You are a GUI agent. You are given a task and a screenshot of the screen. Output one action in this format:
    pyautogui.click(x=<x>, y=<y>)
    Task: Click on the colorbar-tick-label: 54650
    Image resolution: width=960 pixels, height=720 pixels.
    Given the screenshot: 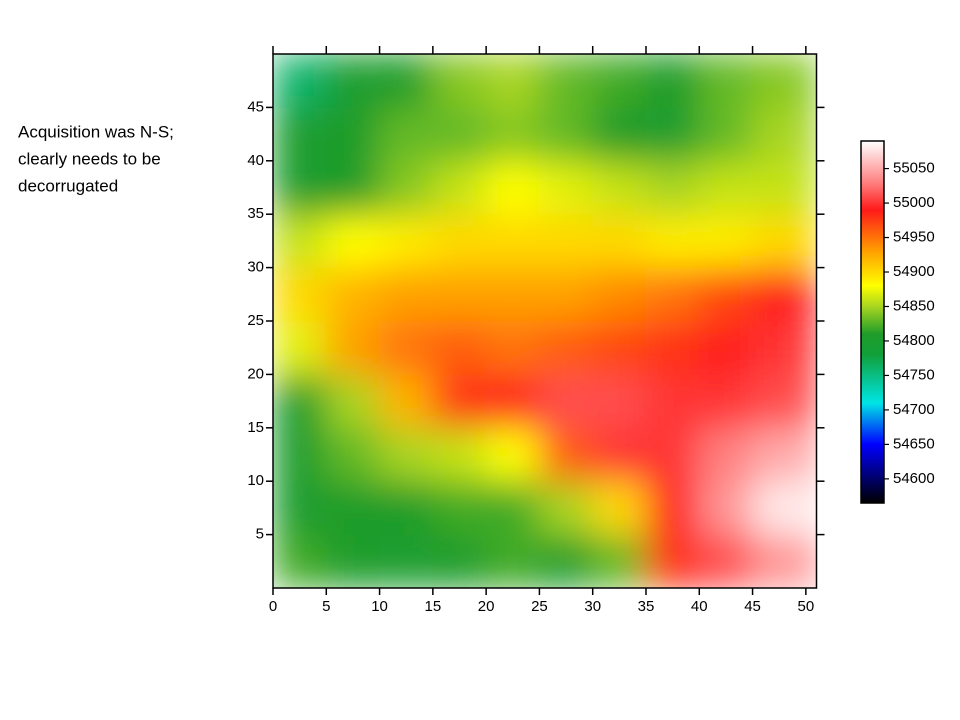 What is the action you would take?
    pyautogui.click(x=914, y=443)
    